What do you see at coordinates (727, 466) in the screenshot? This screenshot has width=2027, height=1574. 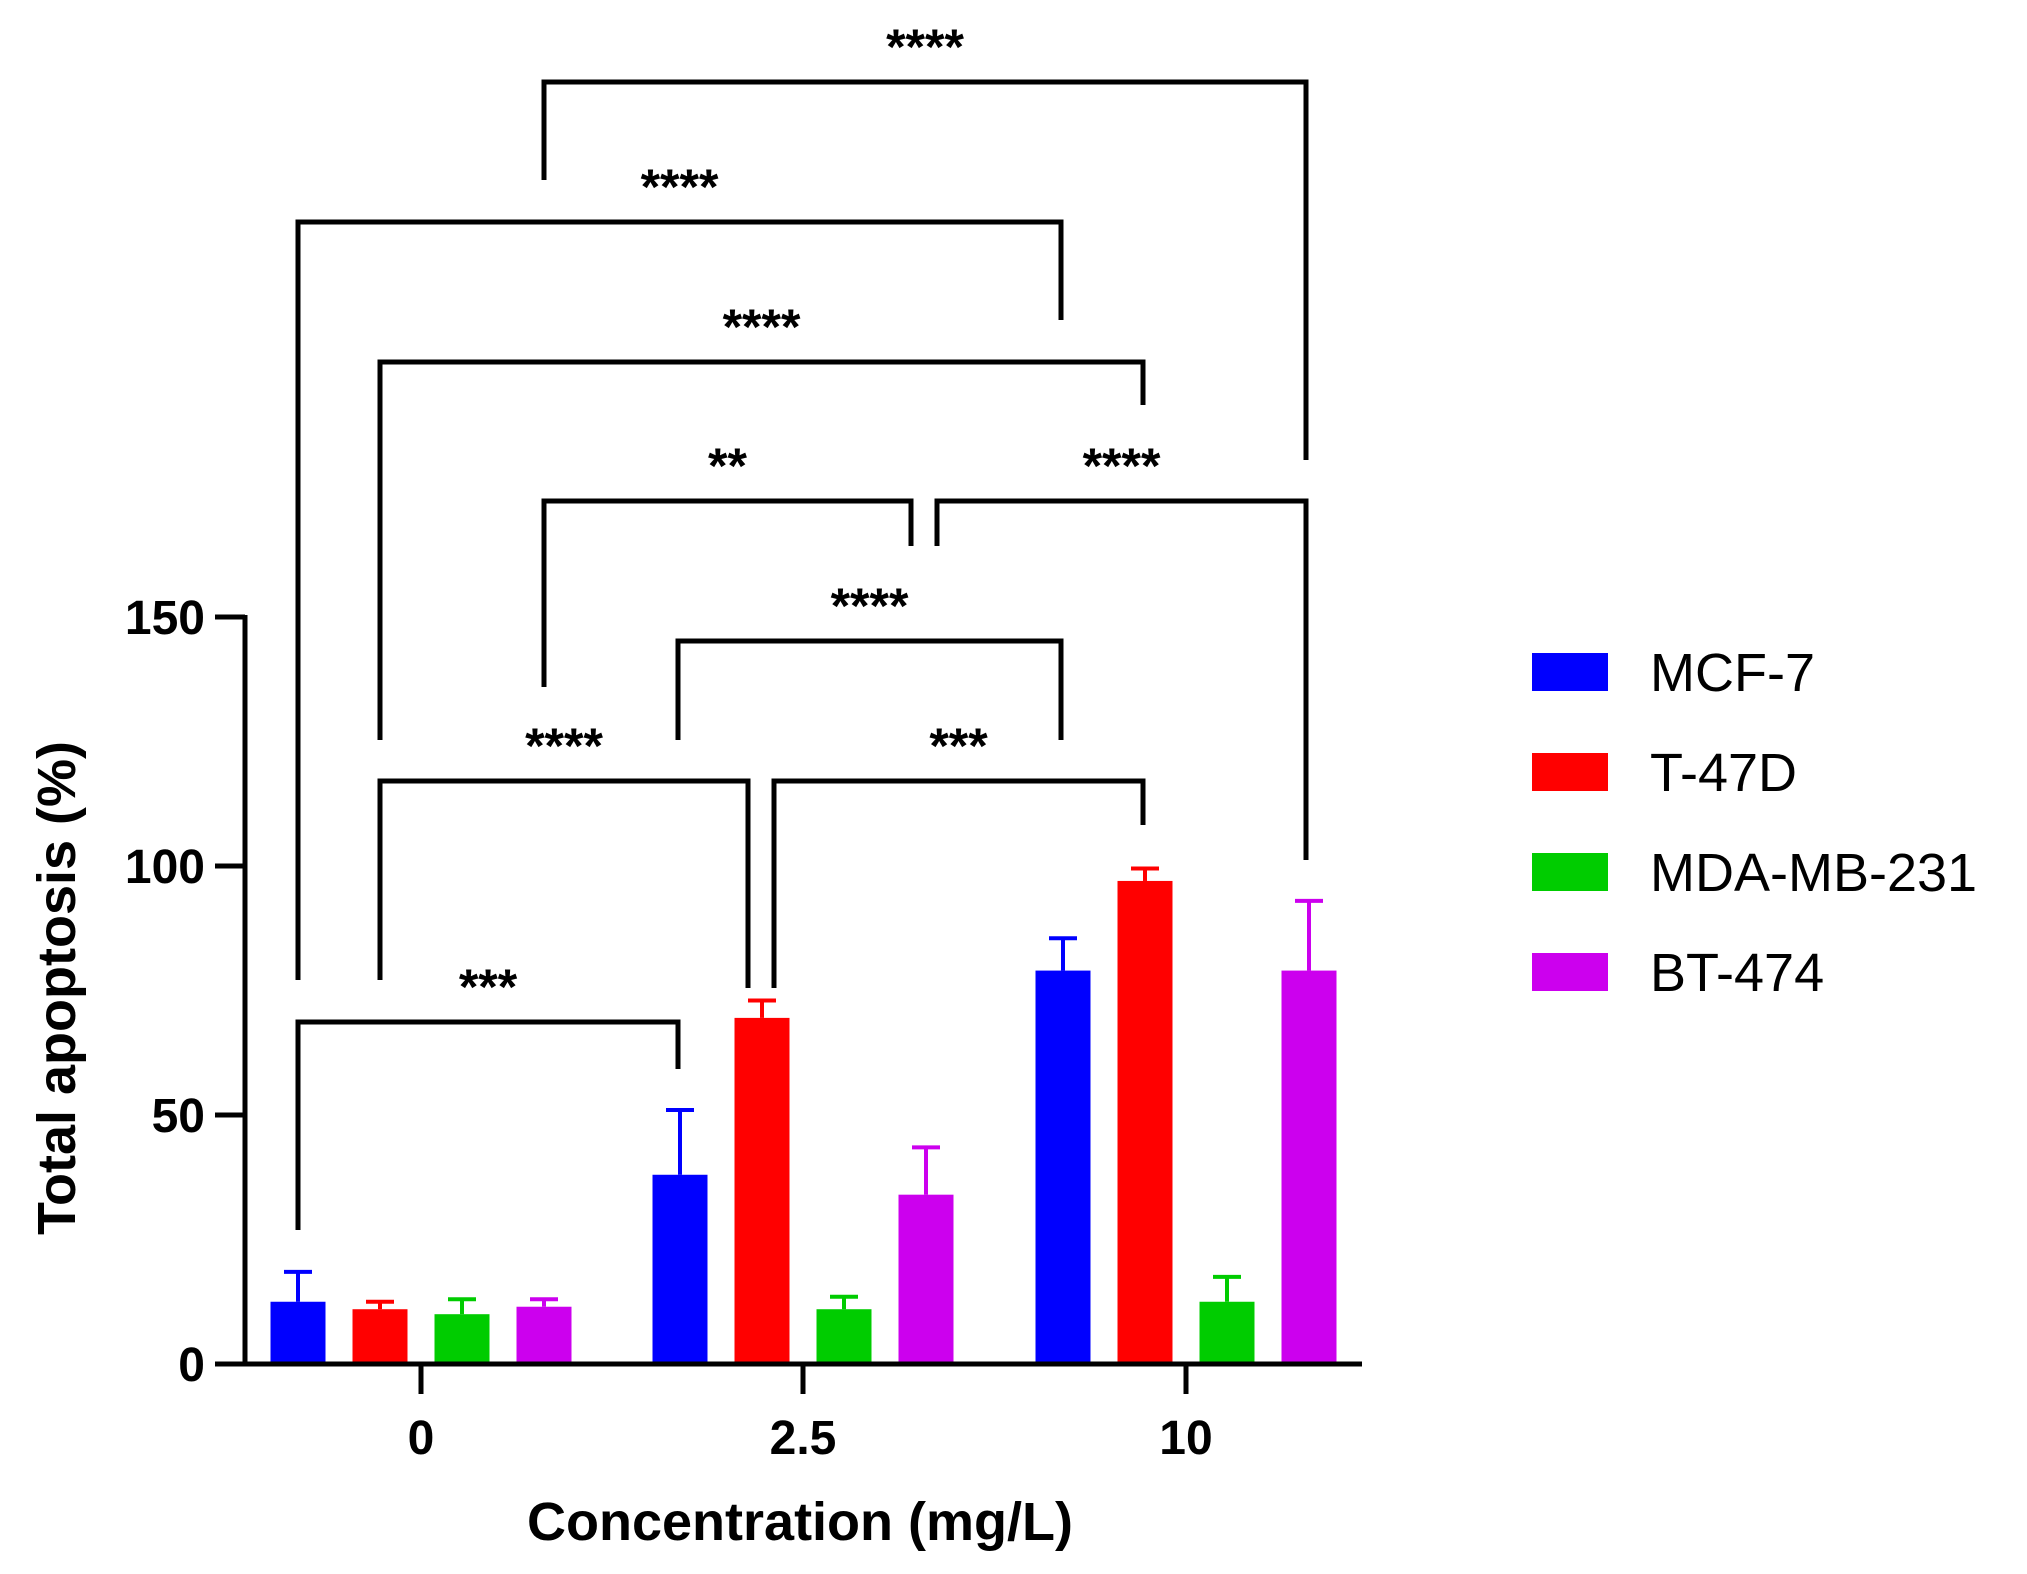 I see `significance-label: **` at bounding box center [727, 466].